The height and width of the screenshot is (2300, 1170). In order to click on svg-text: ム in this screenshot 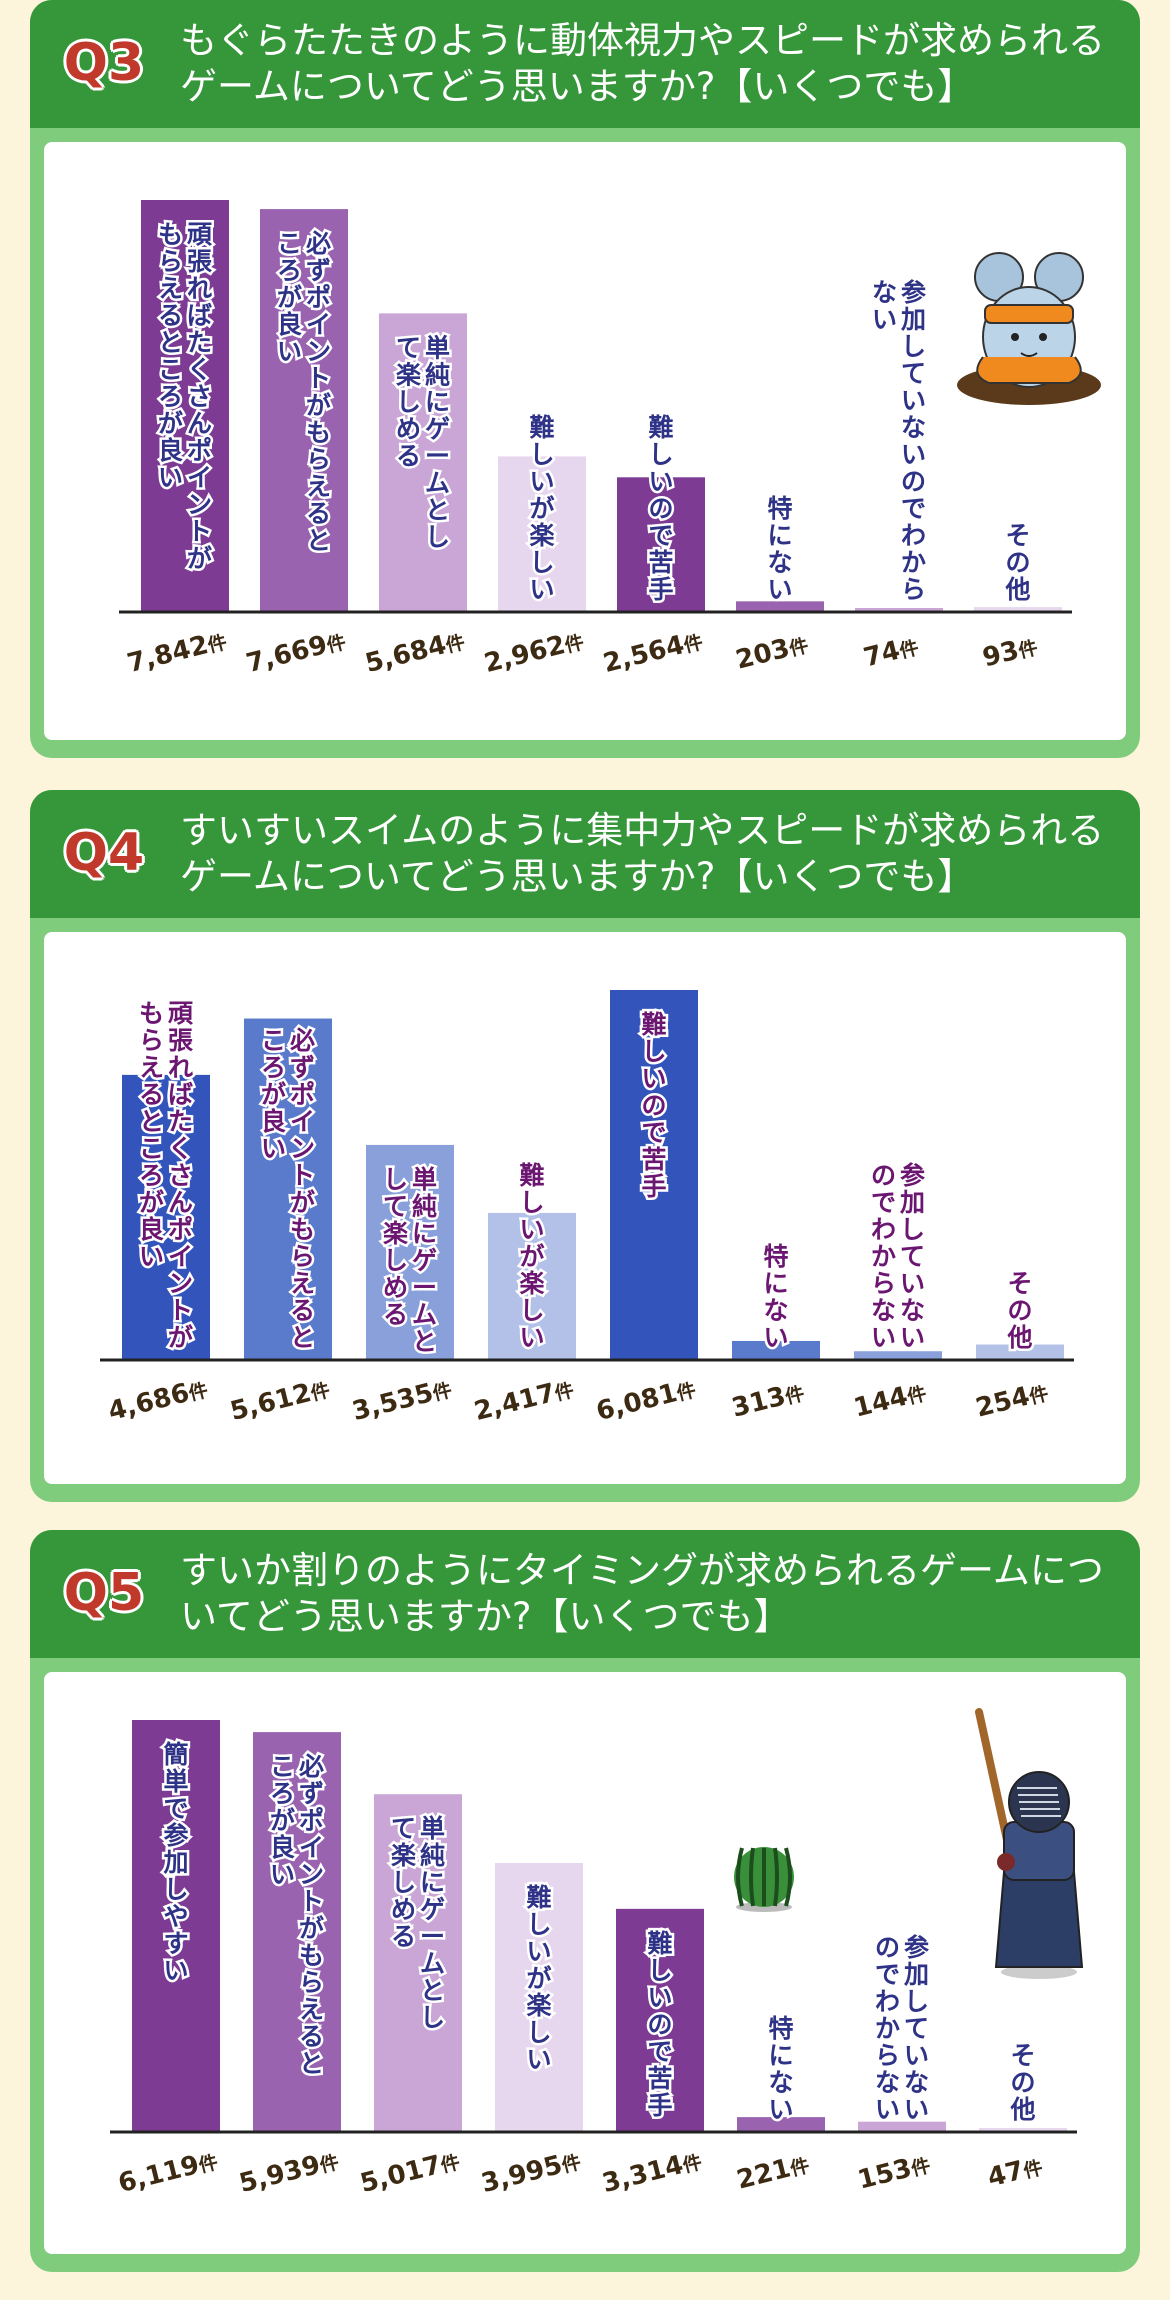, I will do `click(432, 1963)`.